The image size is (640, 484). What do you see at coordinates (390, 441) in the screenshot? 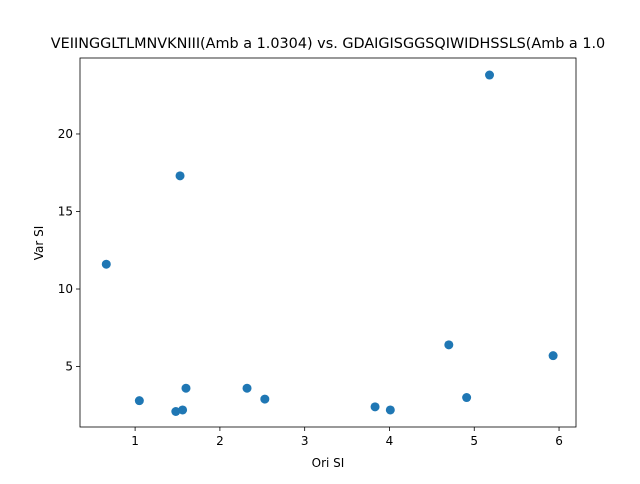
I see `x-tick-label: 4` at bounding box center [390, 441].